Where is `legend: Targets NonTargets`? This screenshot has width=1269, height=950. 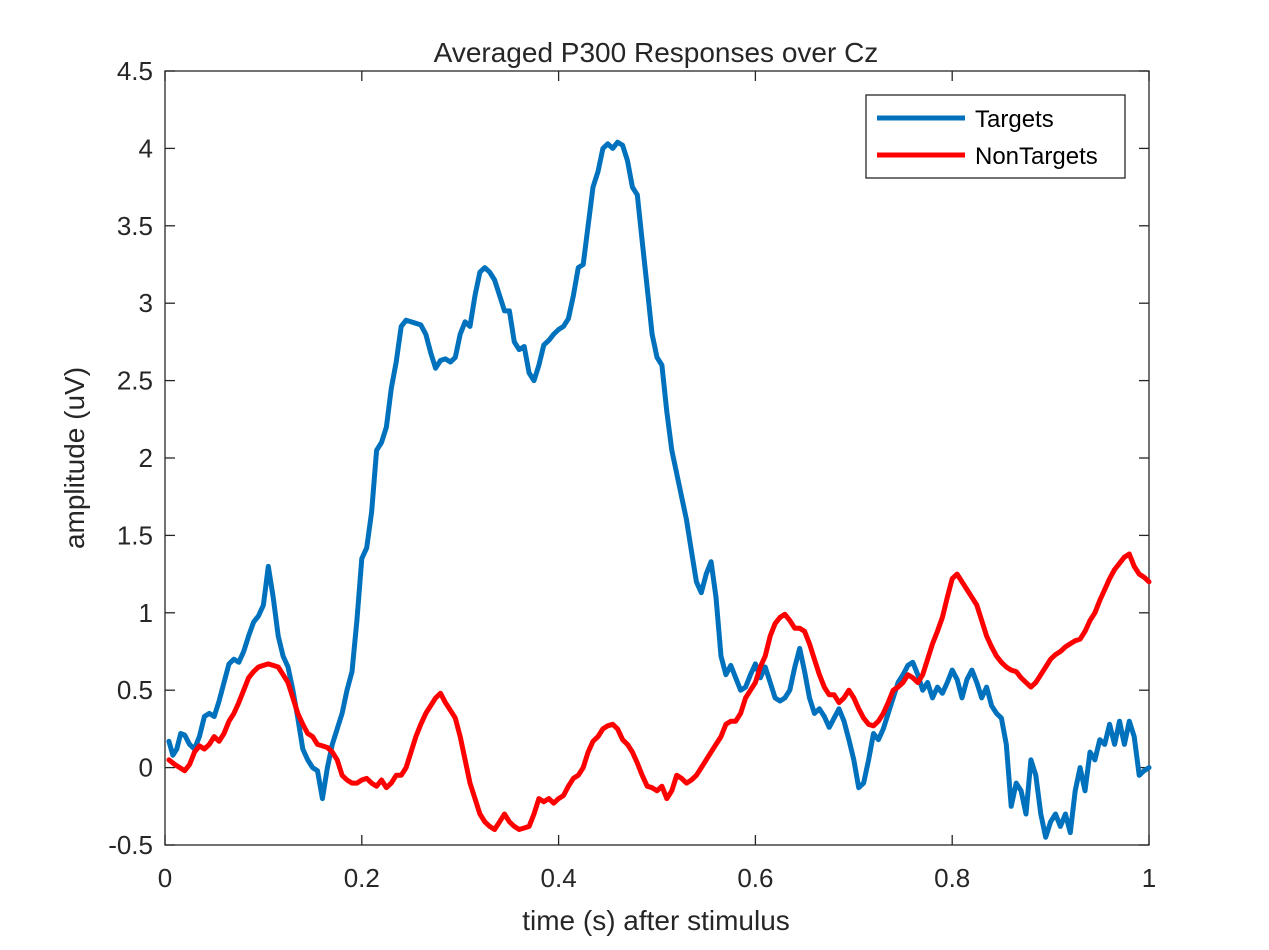 legend: Targets NonTargets is located at coordinates (995, 136).